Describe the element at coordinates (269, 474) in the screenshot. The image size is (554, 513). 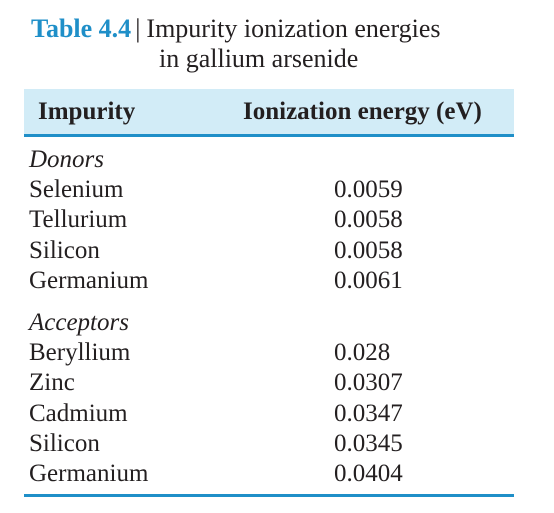
I see `table-row: Germanium 0.0404` at that location.